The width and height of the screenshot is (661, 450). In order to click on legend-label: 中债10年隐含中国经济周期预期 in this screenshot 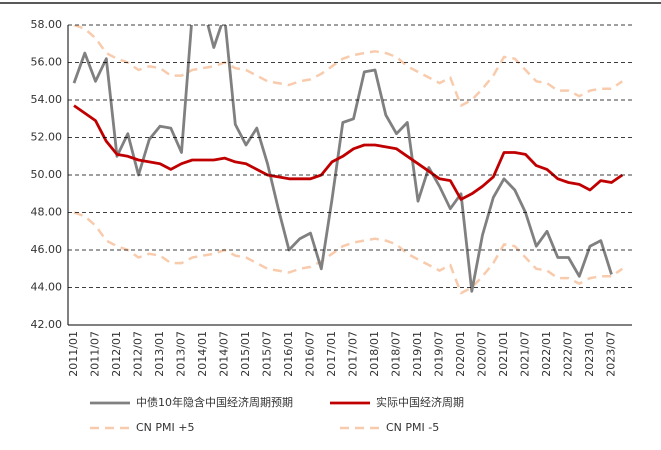, I will do `click(214, 402)`.